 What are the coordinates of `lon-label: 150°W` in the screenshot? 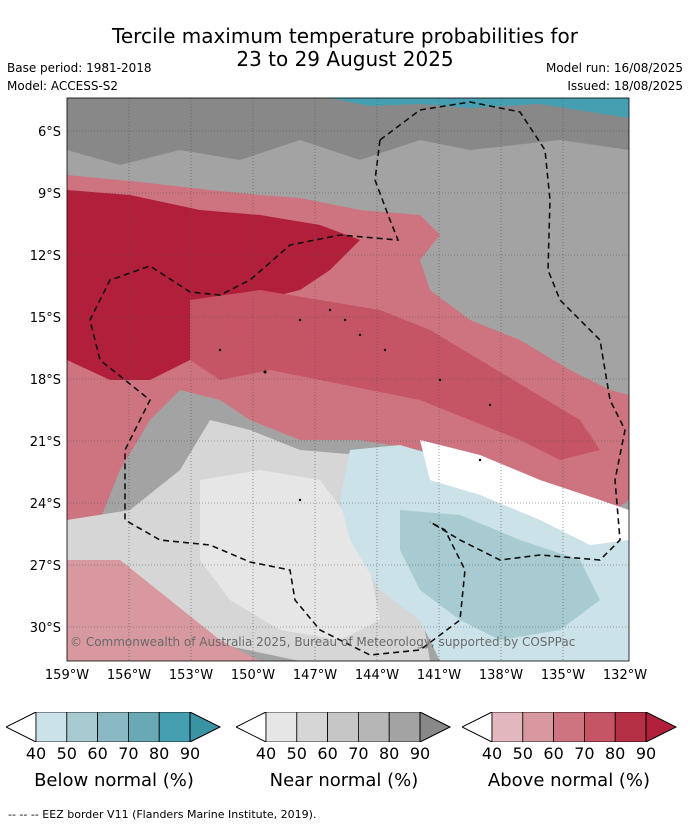 It's located at (253, 675).